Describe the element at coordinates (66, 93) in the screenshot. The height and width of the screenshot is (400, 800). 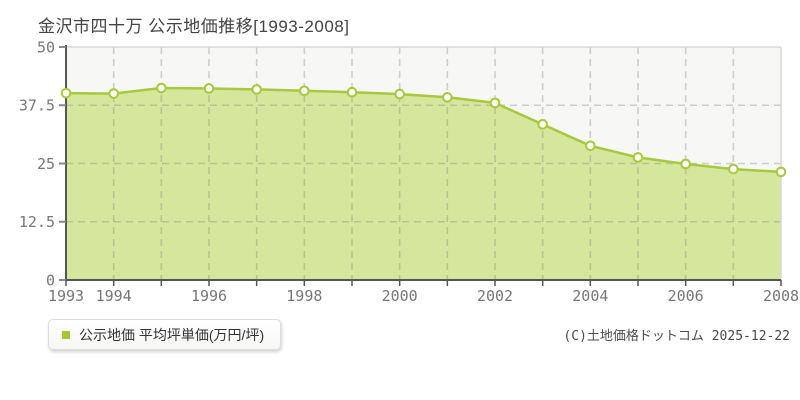
I see `data-point-marker-1993` at that location.